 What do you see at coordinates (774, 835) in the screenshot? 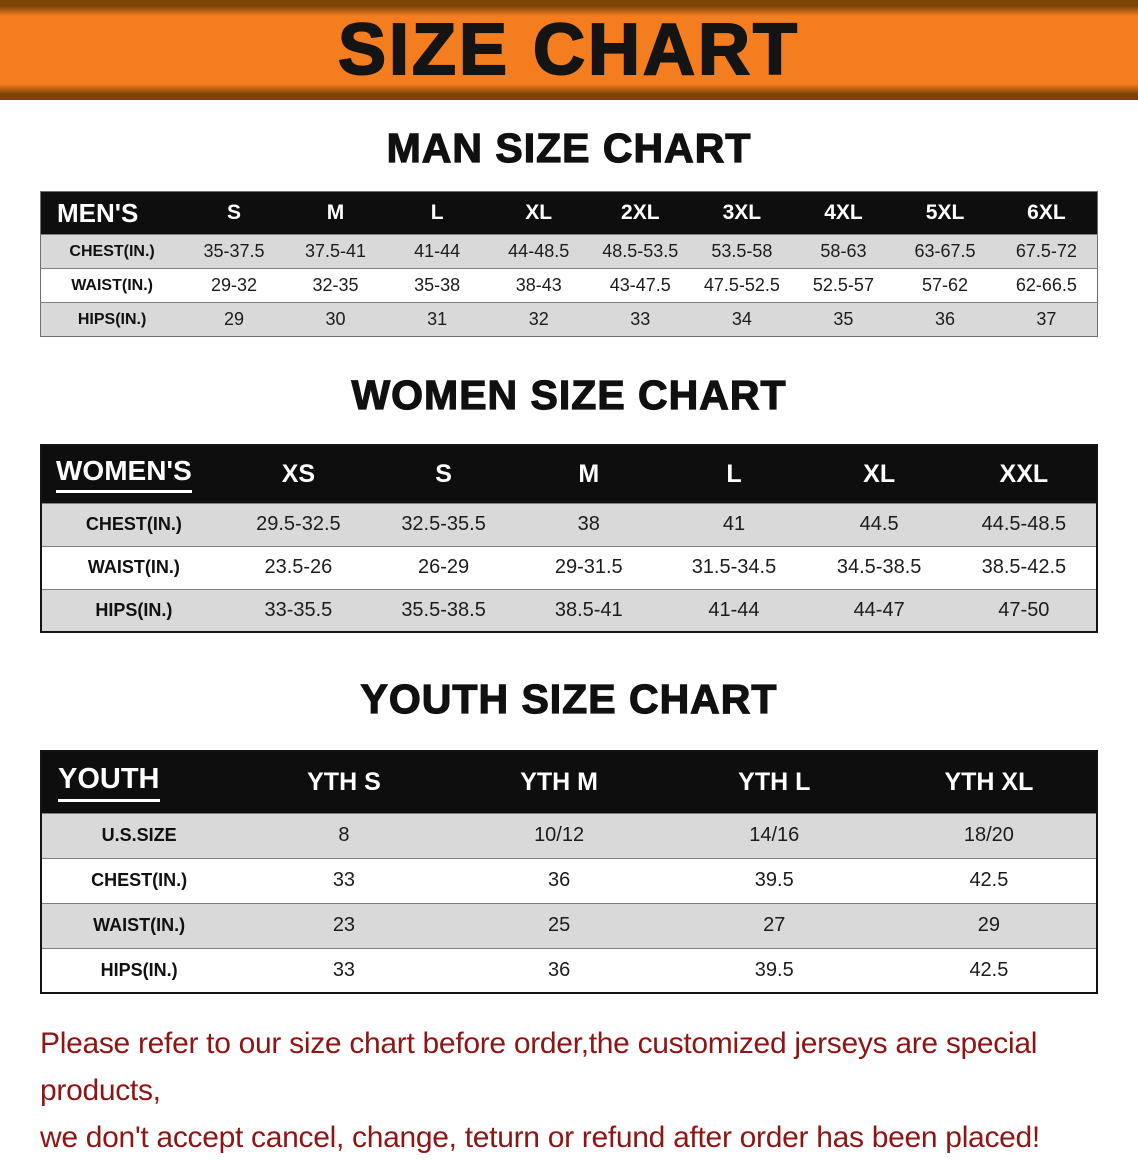
I see `value-cell: 14/16` at bounding box center [774, 835].